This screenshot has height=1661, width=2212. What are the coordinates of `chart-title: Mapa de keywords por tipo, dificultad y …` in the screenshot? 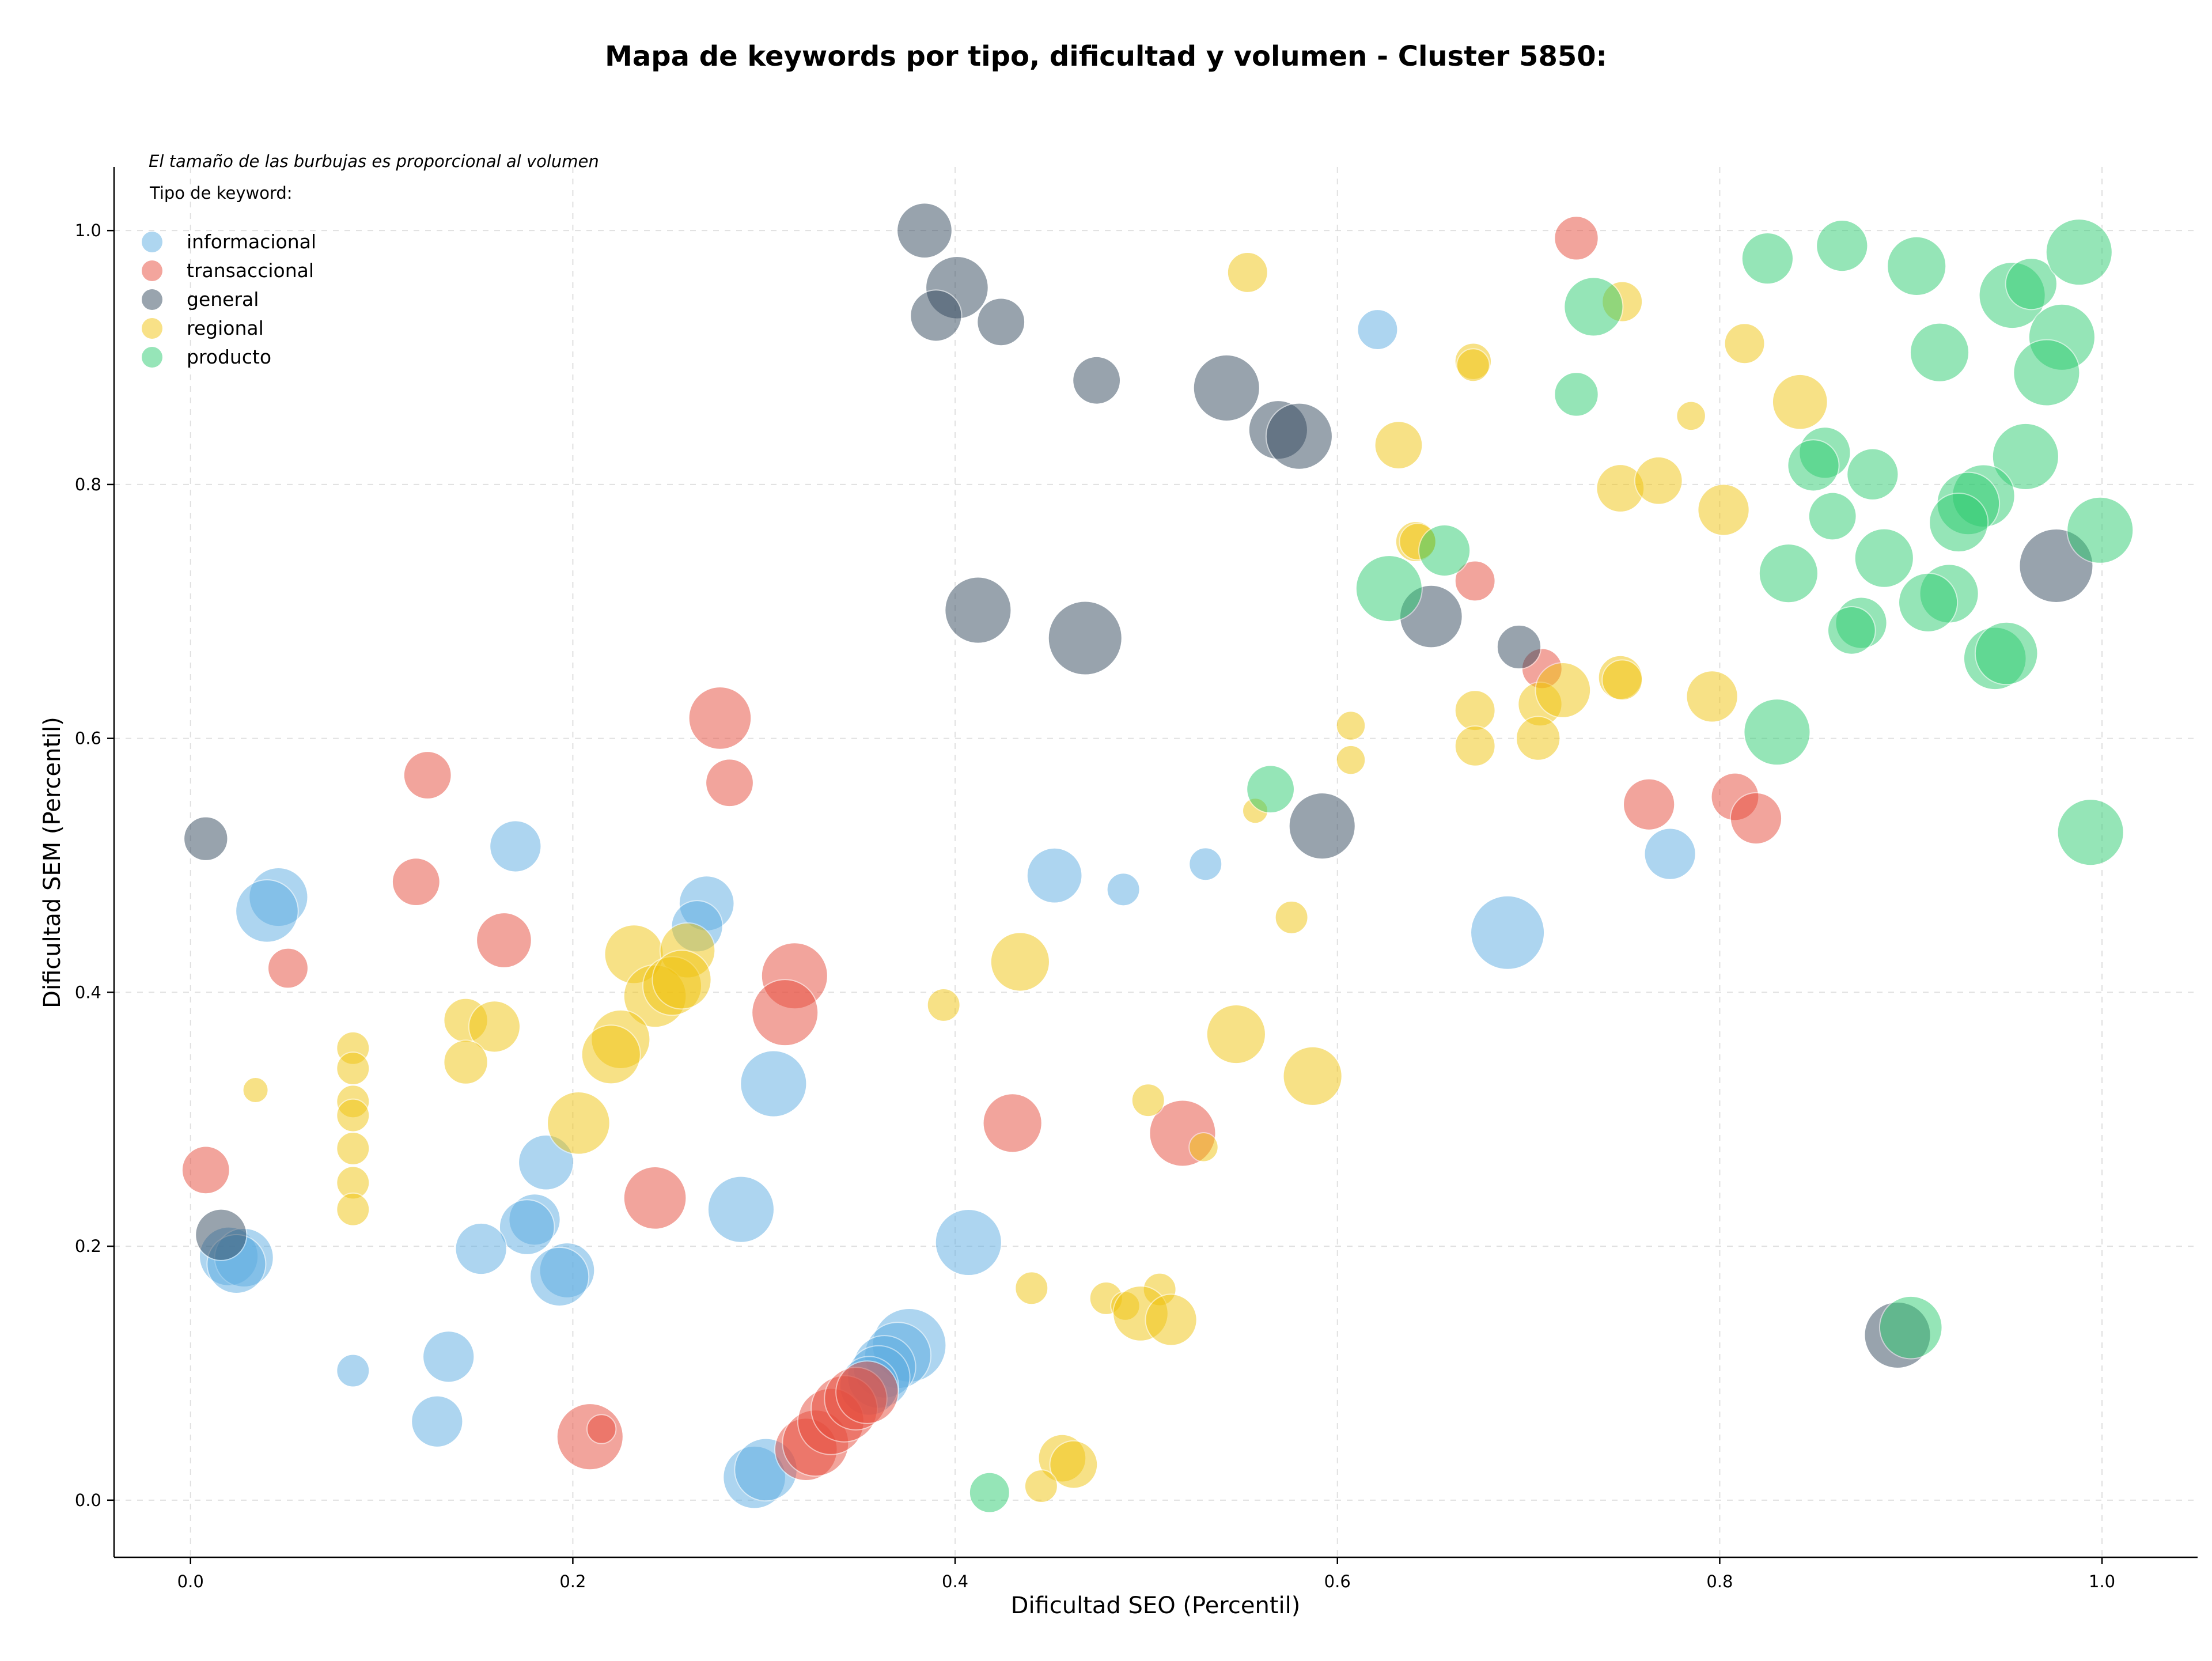 It's located at (1106, 56).